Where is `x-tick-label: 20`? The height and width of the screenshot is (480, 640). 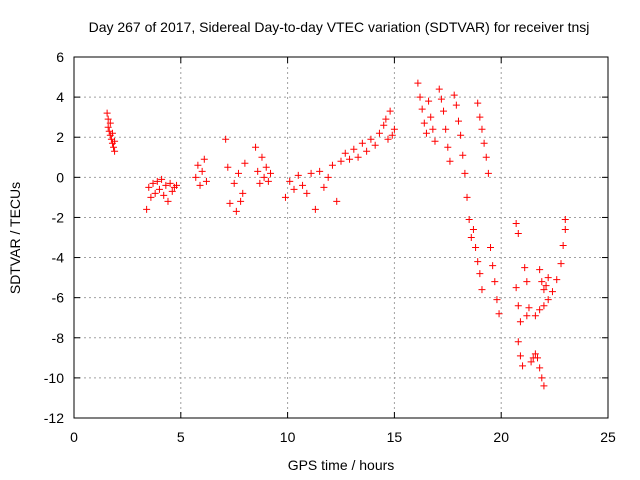 x-tick-label: 20 is located at coordinates (501, 437).